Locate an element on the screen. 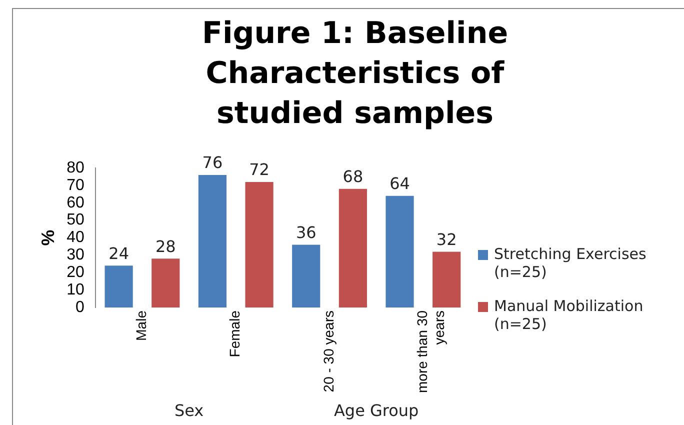 The width and height of the screenshot is (684, 425). text: Sex is located at coordinates (189, 410).